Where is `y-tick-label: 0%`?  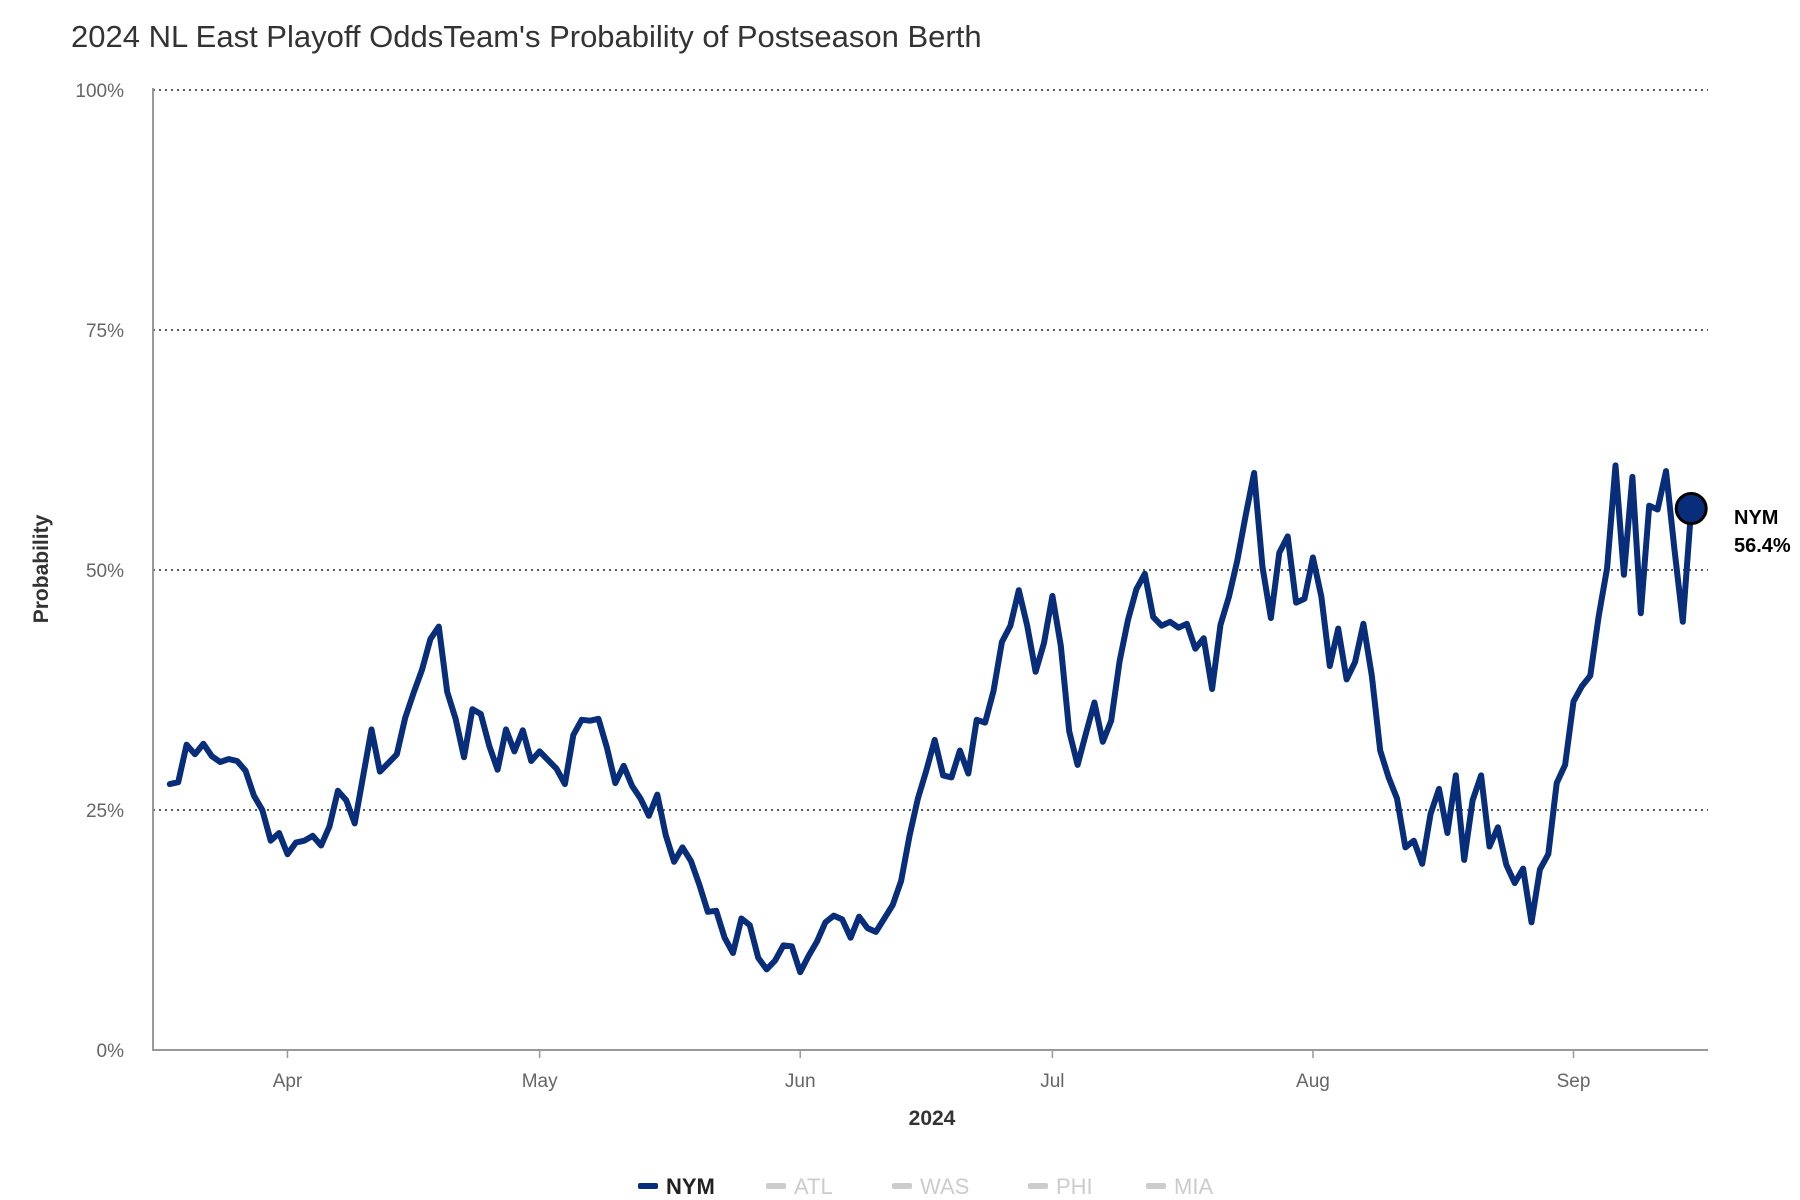
y-tick-label: 0% is located at coordinates (111, 1051).